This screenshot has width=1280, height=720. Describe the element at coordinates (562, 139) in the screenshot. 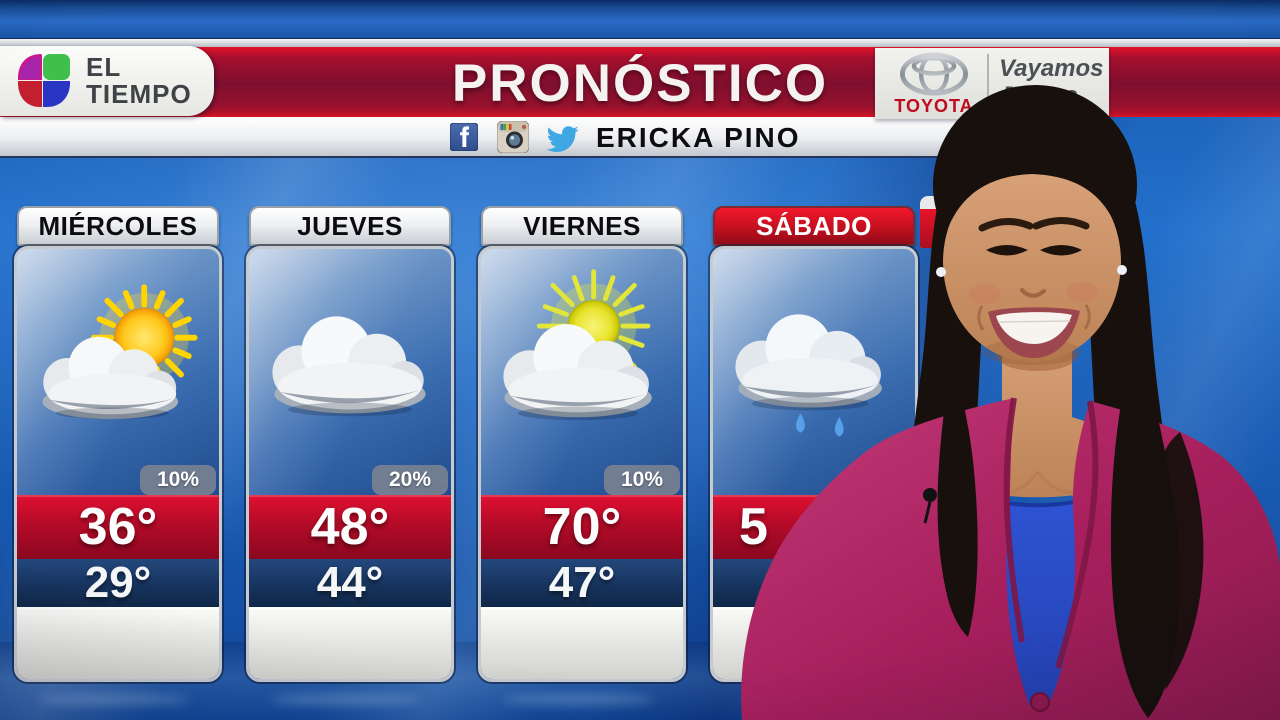

I see `twitter-icon` at that location.